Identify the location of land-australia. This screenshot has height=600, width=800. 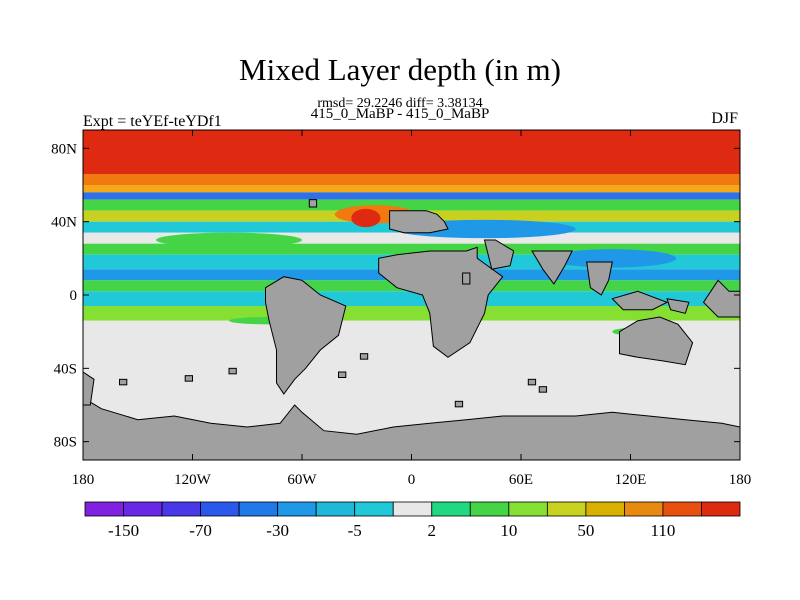
(656, 341).